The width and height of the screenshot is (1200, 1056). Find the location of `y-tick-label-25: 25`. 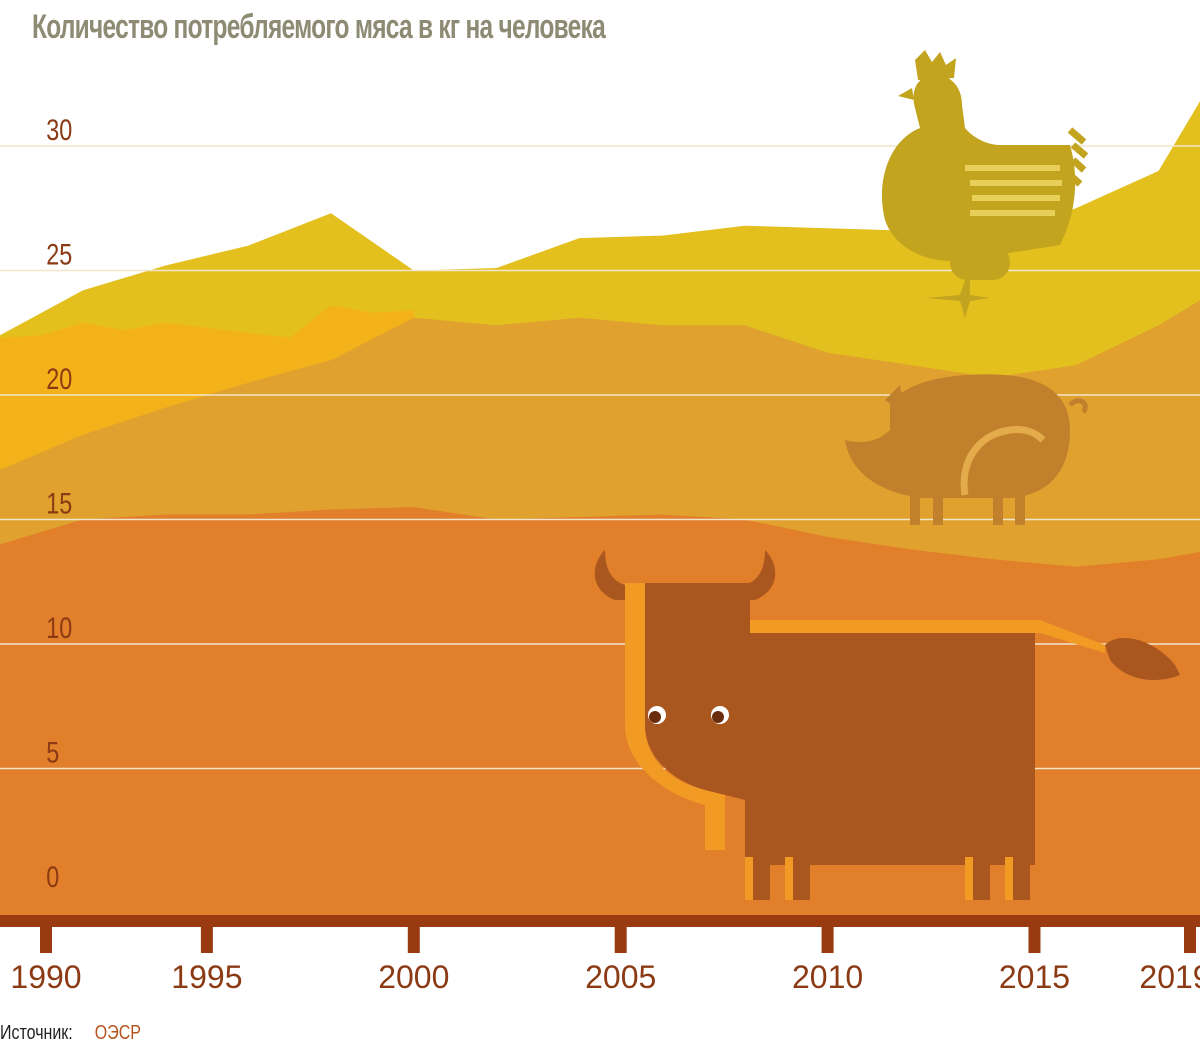

y-tick-label-25: 25 is located at coordinates (59, 254).